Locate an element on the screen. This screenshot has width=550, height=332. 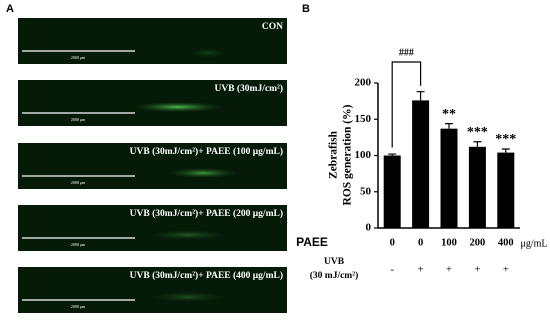
panel-label: B is located at coordinates (306, 9).